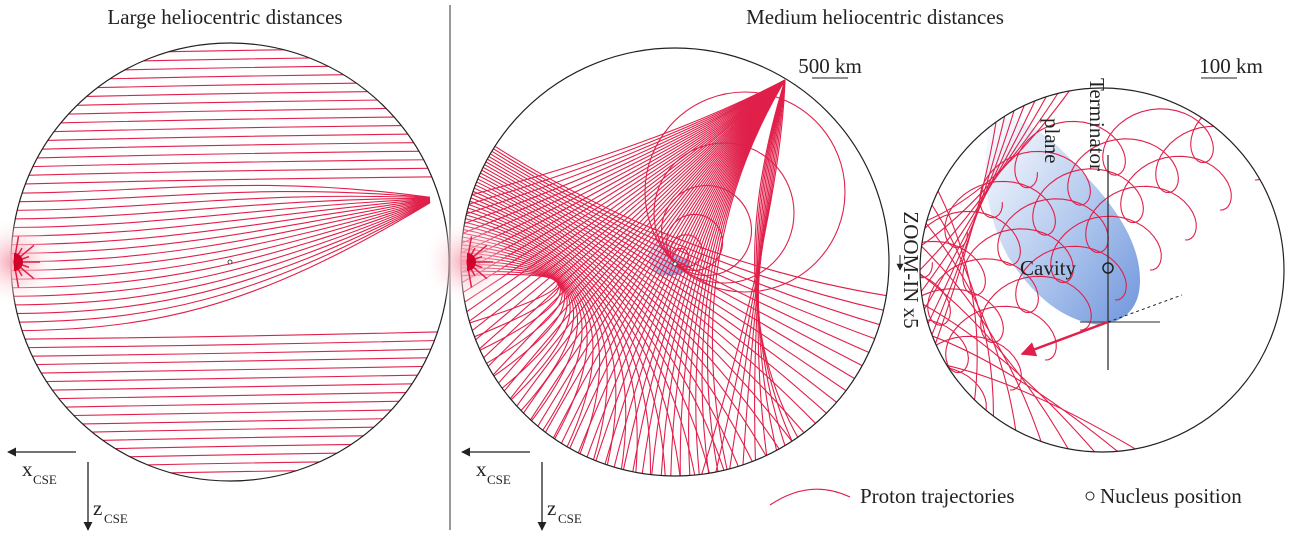 The height and width of the screenshot is (536, 1309). I want to click on axis-label: z, so click(97, 508).